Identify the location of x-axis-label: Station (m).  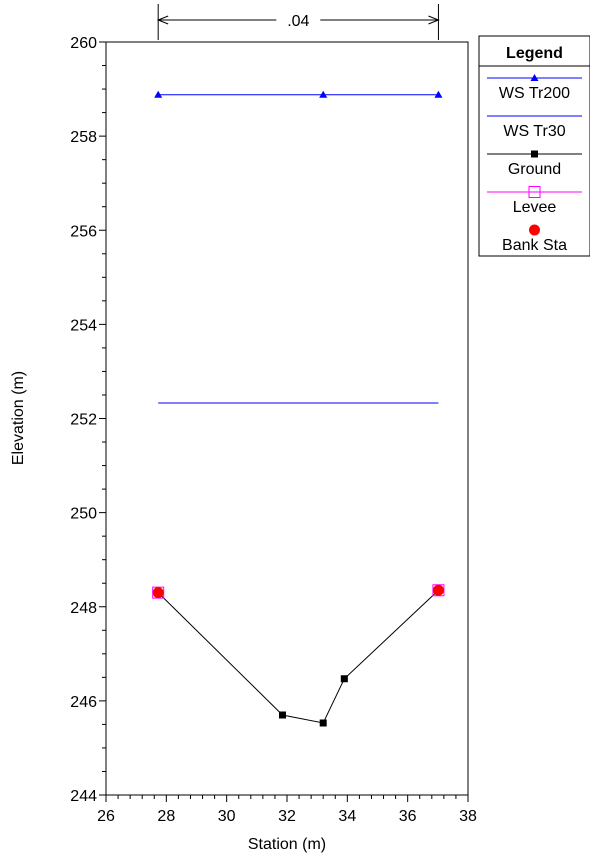
(287, 844).